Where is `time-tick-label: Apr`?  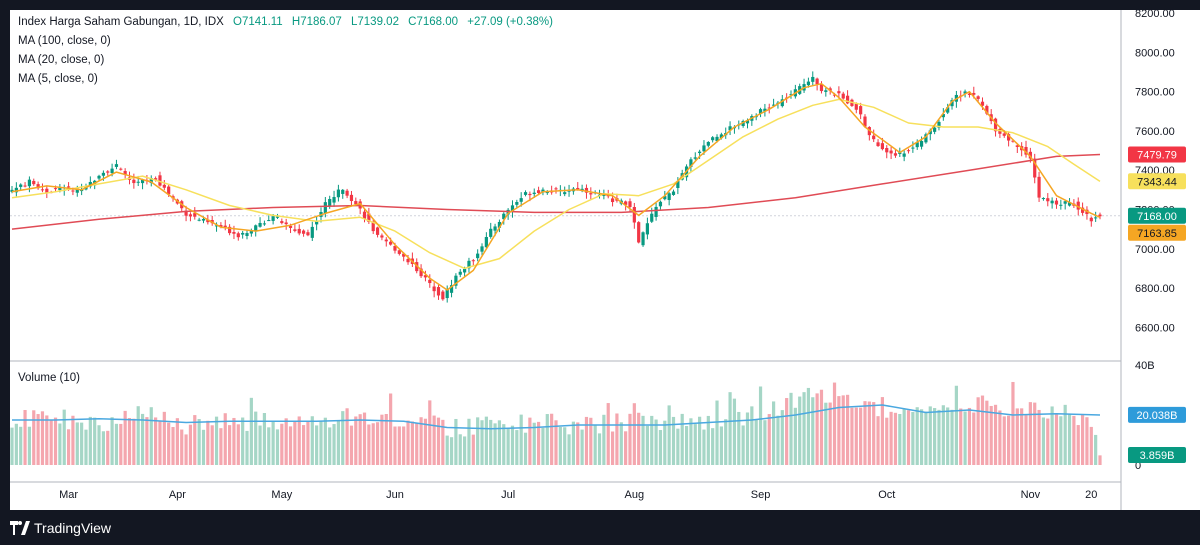
time-tick-label: Apr is located at coordinates (177, 495).